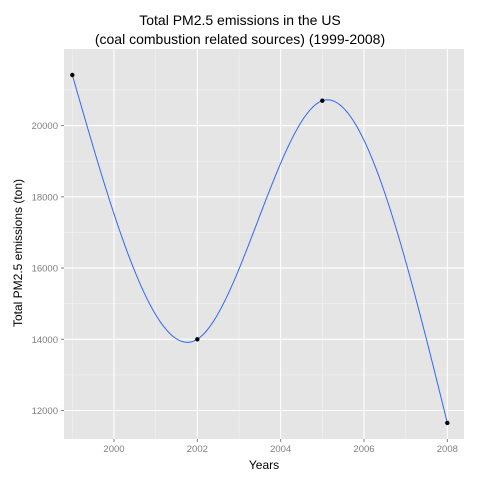 Image resolution: width=480 pixels, height=480 pixels. I want to click on y-tick-label: 14000, so click(45, 340).